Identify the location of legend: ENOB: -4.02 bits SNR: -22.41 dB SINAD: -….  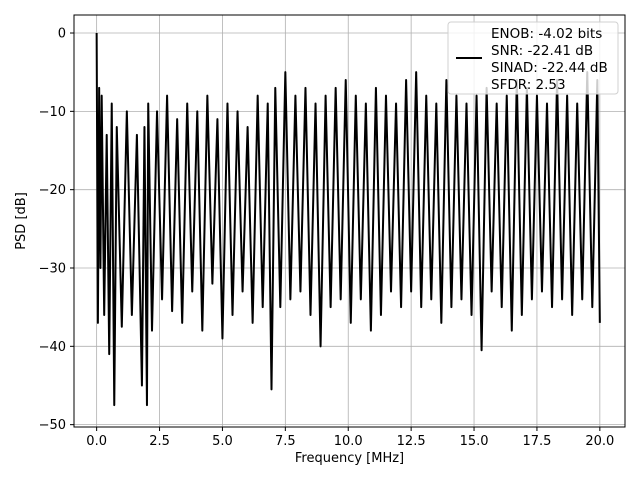
(533, 58).